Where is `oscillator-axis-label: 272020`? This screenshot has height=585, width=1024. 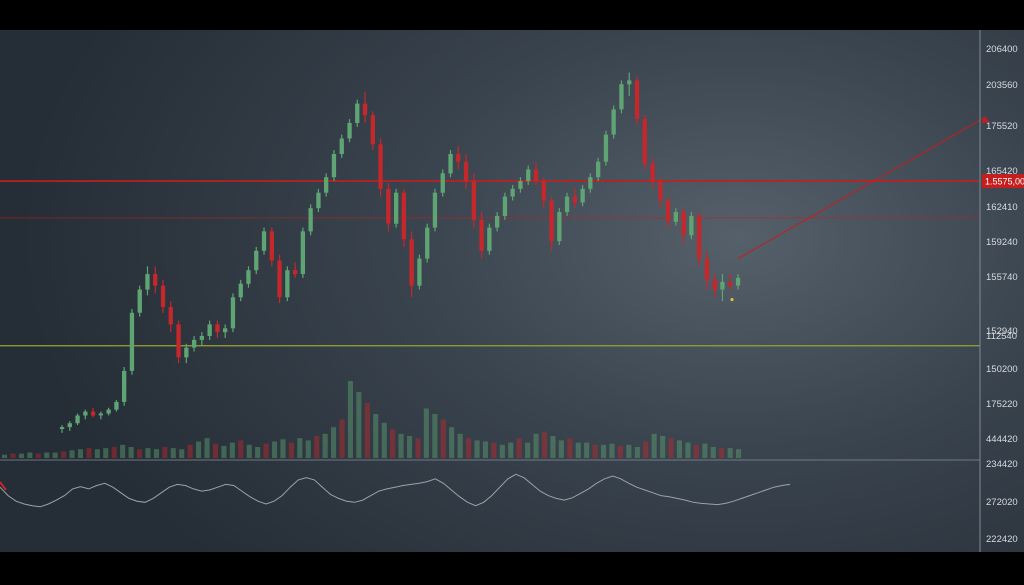 oscillator-axis-label: 272020 is located at coordinates (1002, 502).